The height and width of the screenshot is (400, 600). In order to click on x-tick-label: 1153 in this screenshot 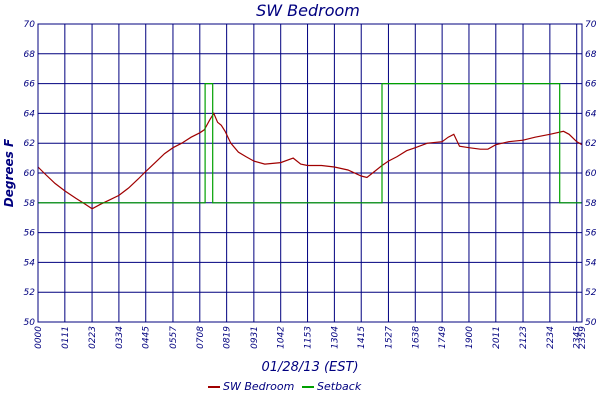, I will do `click(309, 337)`.